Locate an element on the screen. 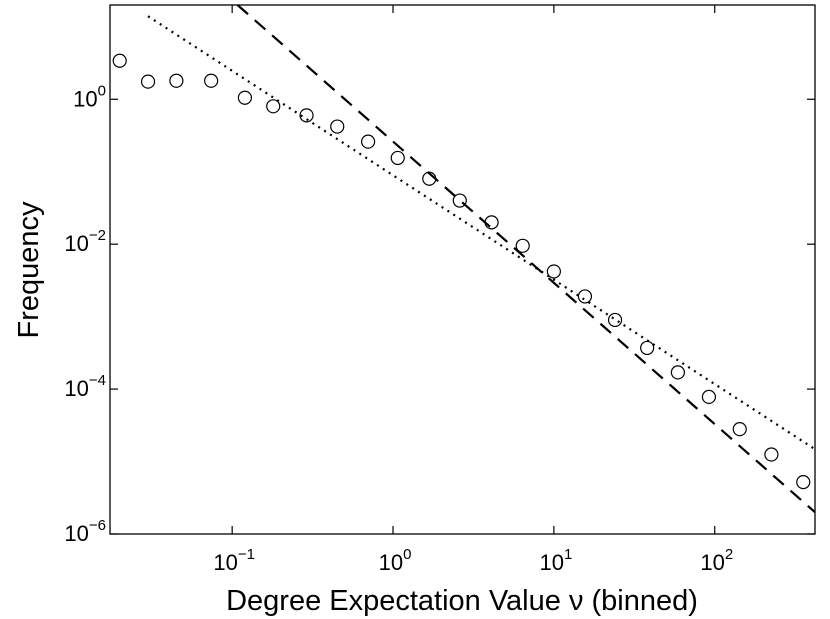 This screenshot has height=619, width=830. x-tick-label: 10⁻¹ is located at coordinates (234, 560).